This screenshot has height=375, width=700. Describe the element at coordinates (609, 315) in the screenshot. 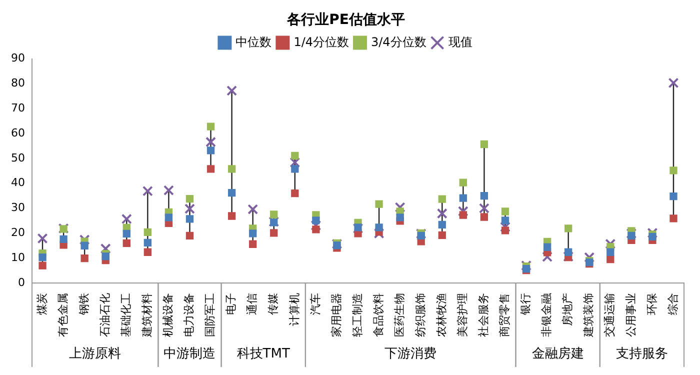

I see `x-tick-label: 交通运输` at that location.